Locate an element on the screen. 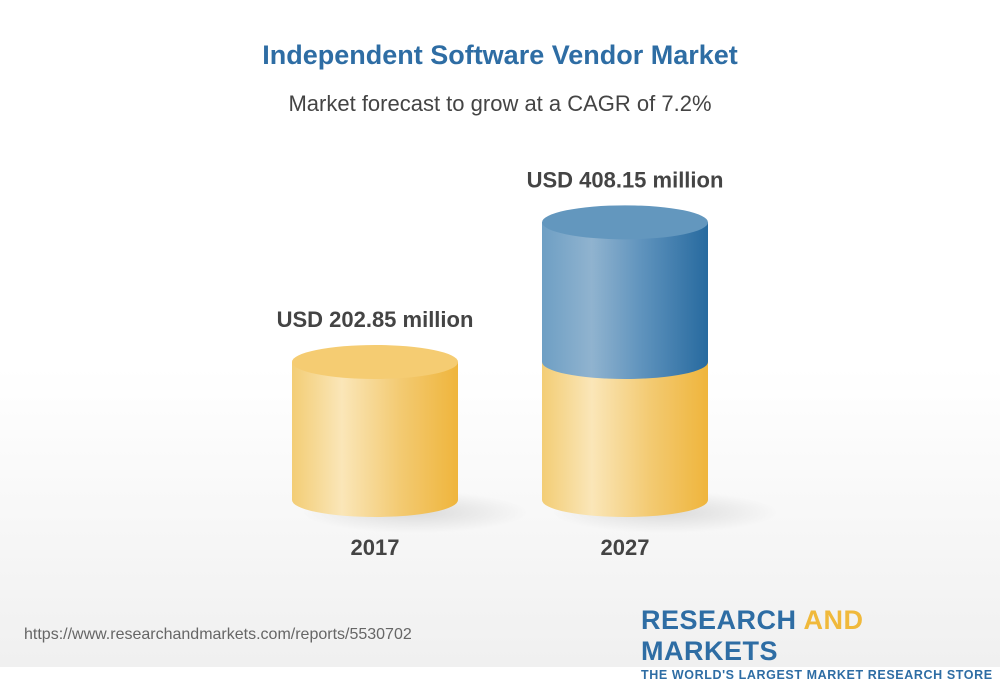 The width and height of the screenshot is (1000, 682). bar-base-segment is located at coordinates (625, 439).